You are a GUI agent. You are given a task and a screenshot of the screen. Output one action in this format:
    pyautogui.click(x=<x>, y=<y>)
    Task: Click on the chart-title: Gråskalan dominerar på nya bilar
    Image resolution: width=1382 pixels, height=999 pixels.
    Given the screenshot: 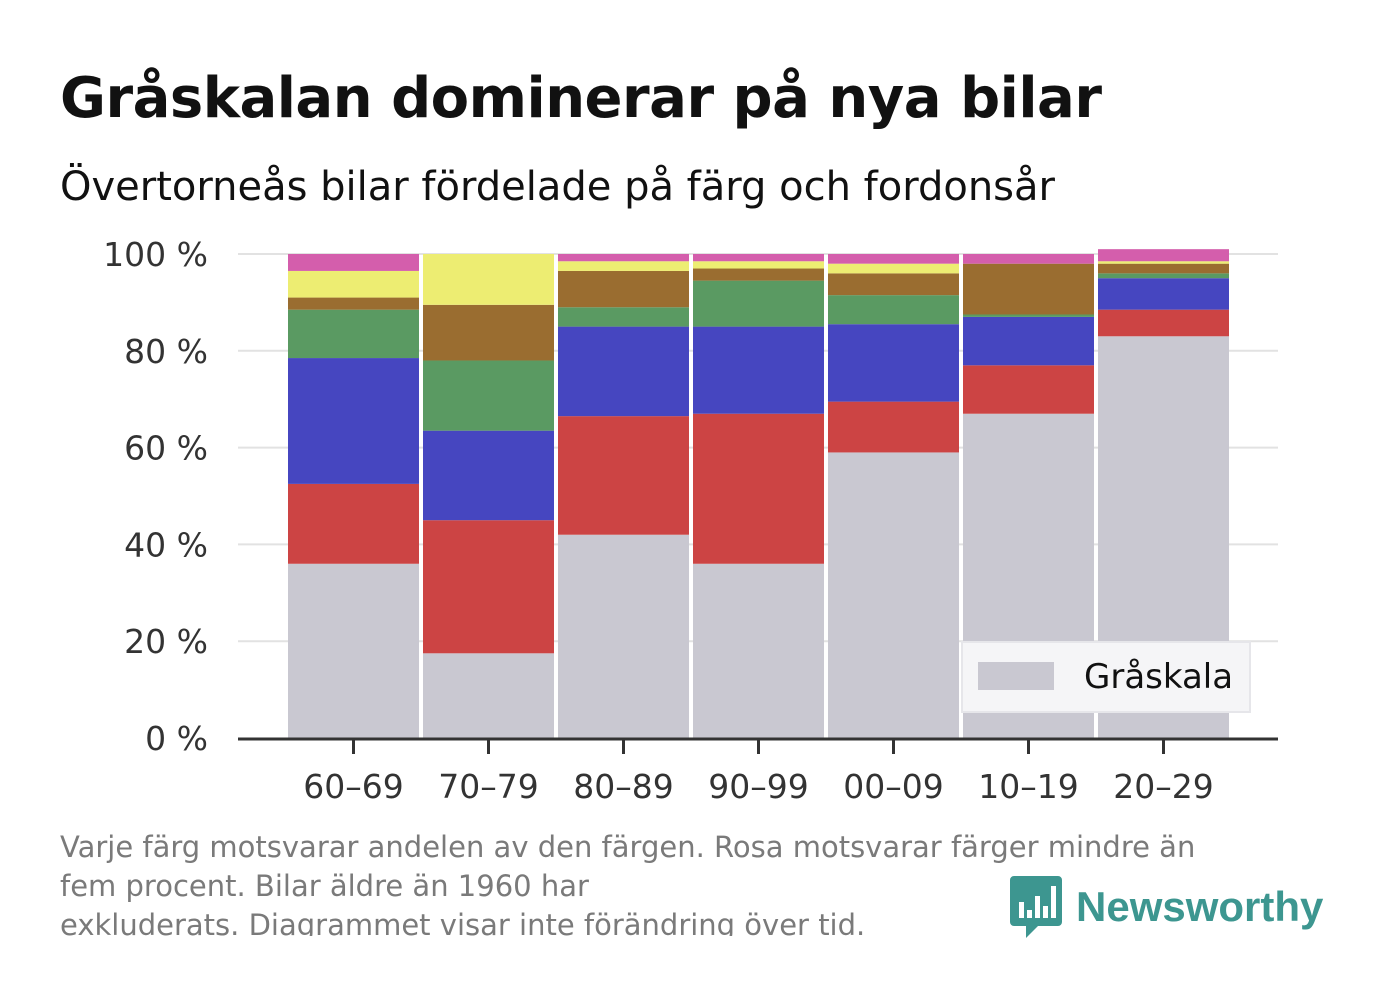 What is the action you would take?
    pyautogui.click(x=581, y=98)
    